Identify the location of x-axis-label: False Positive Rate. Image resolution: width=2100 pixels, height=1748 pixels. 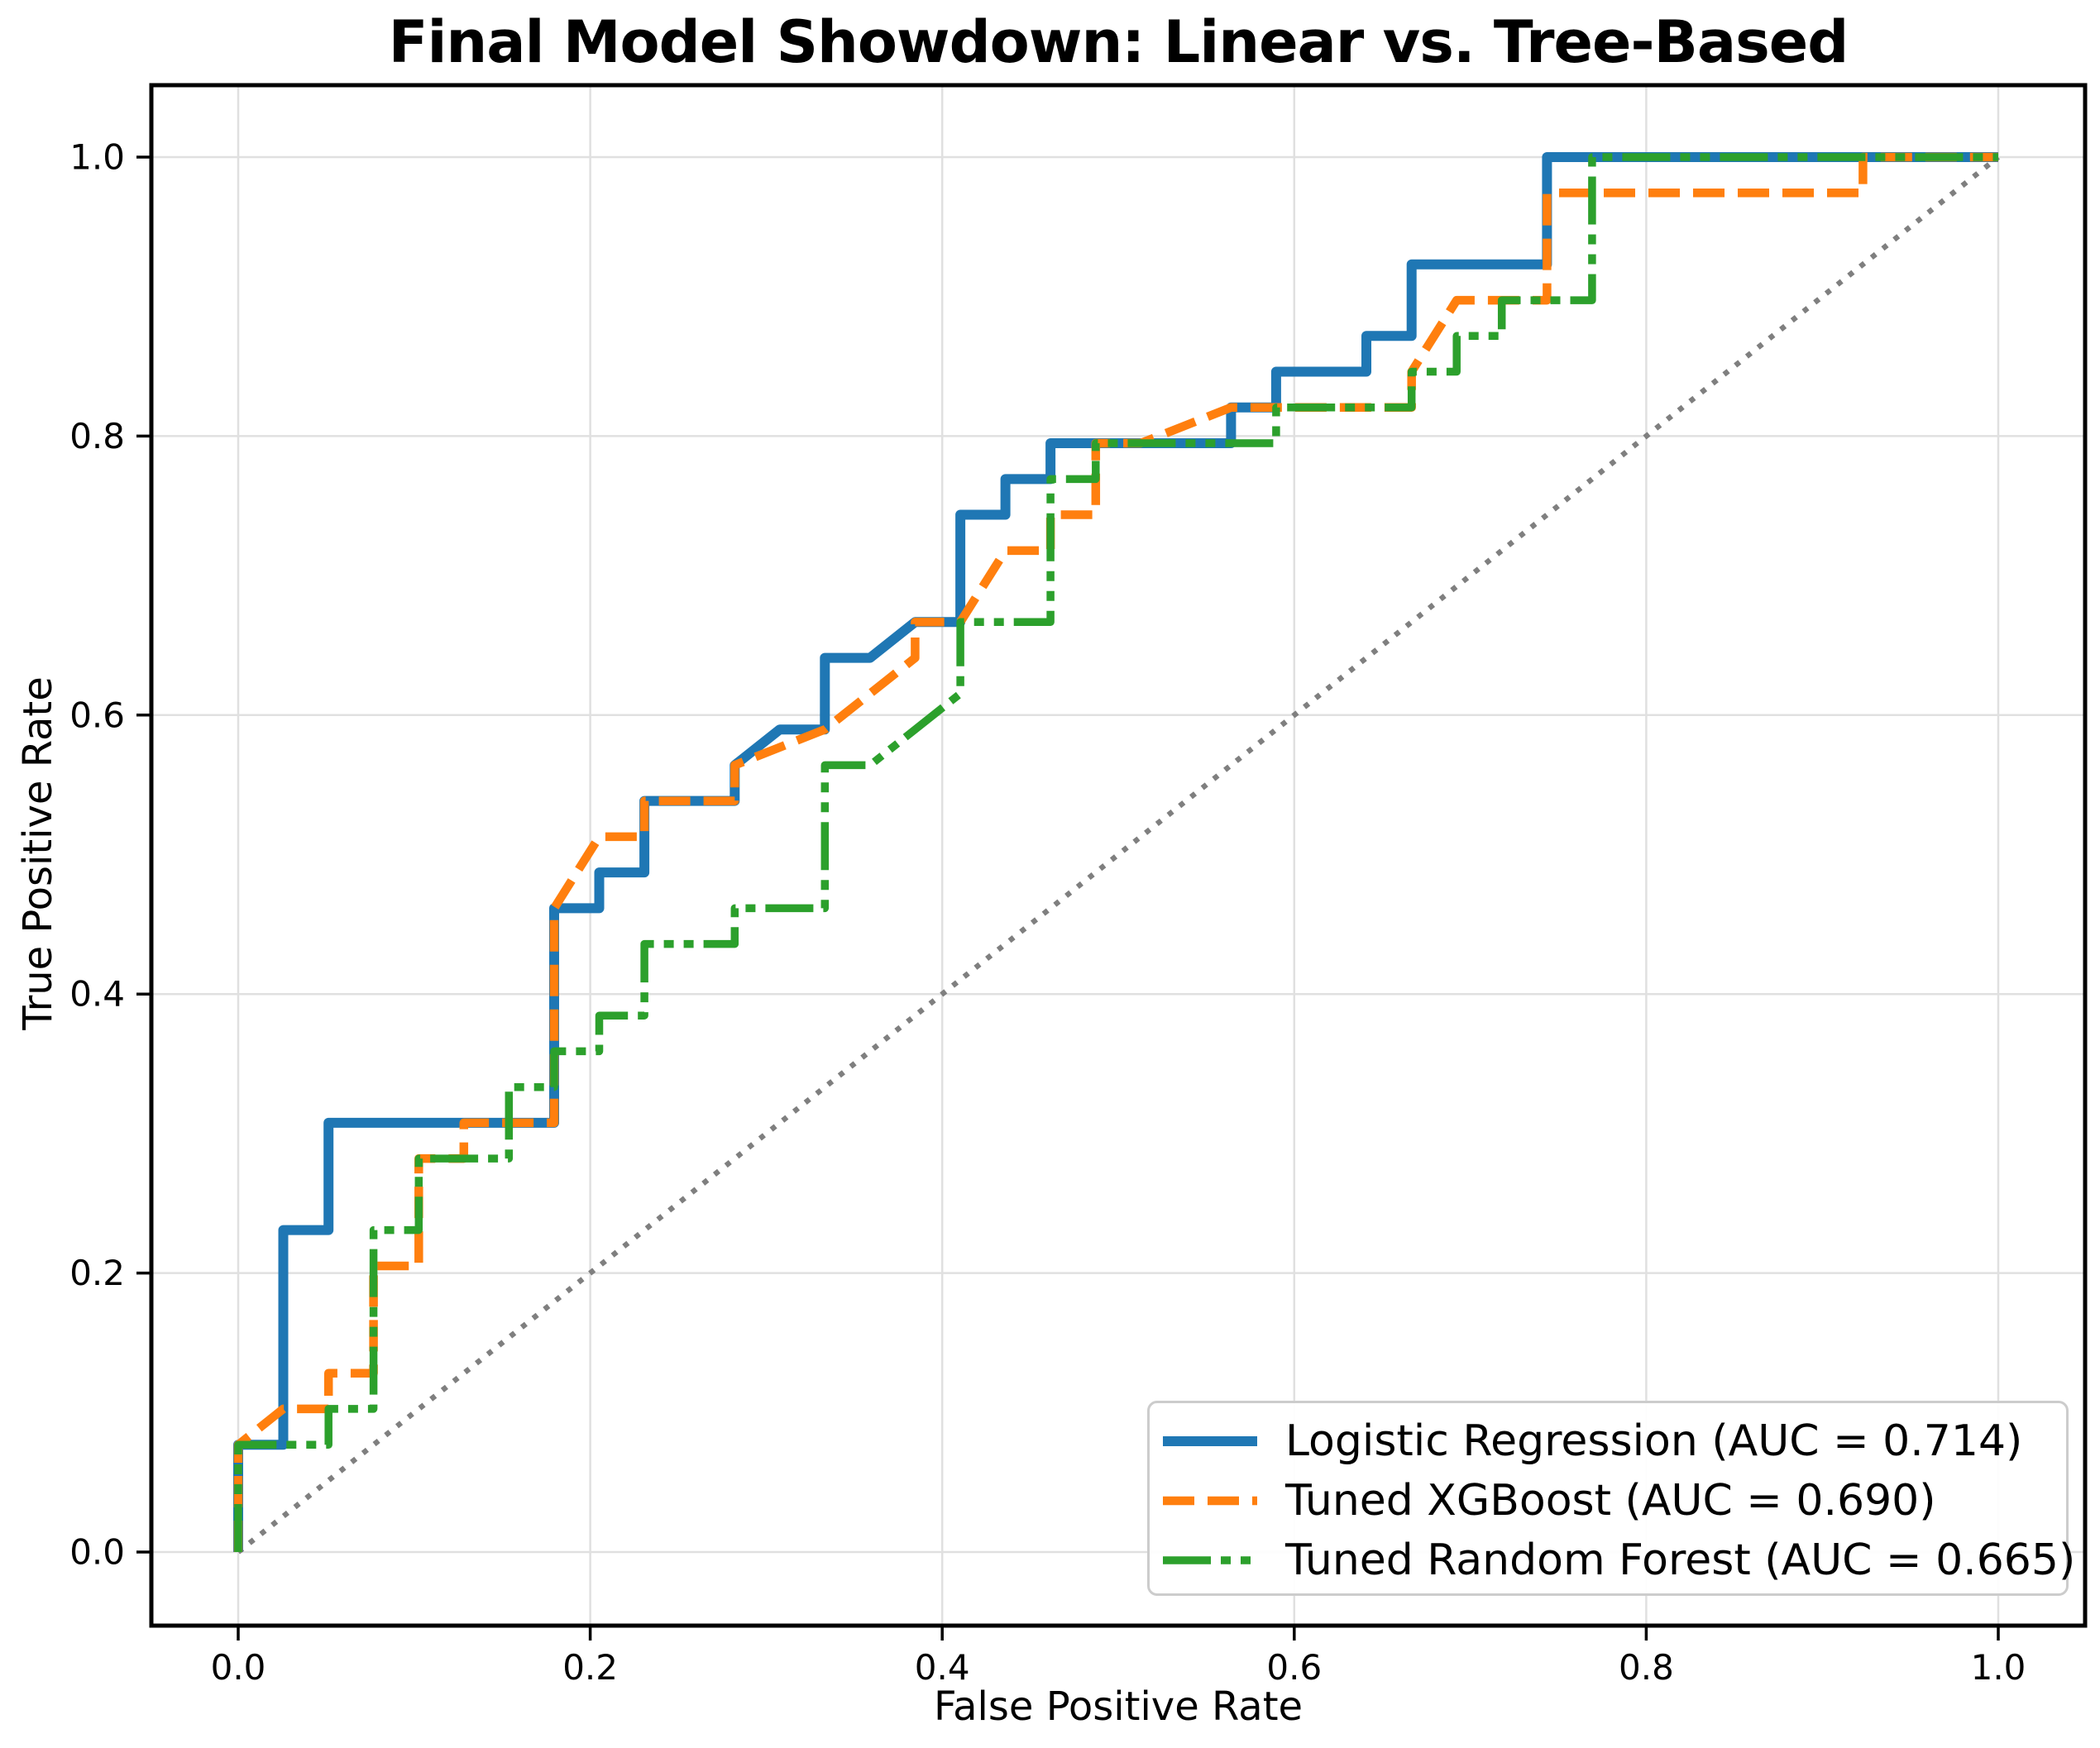
(1119, 1707).